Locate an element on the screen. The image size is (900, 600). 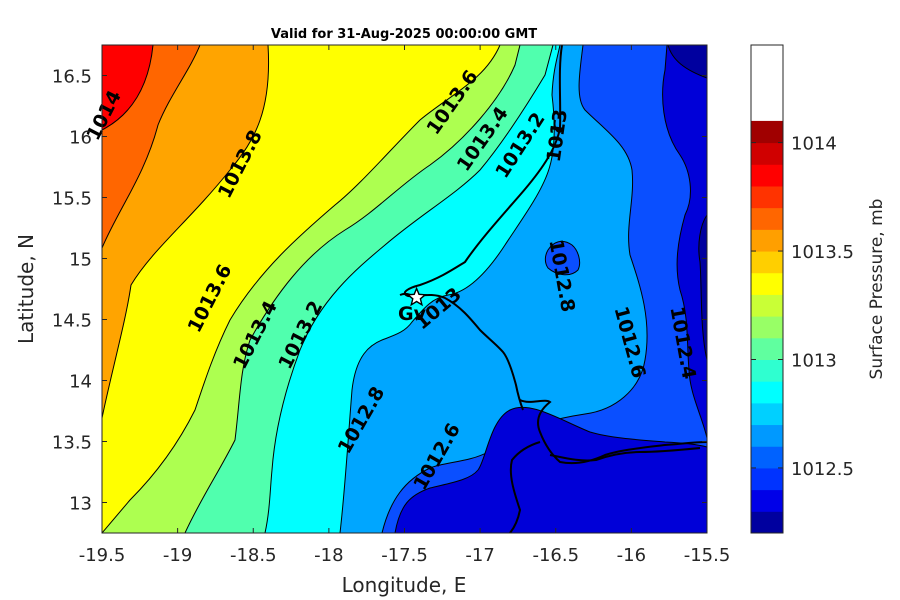
y-tick-label: 15.5 is located at coordinates (72, 199).